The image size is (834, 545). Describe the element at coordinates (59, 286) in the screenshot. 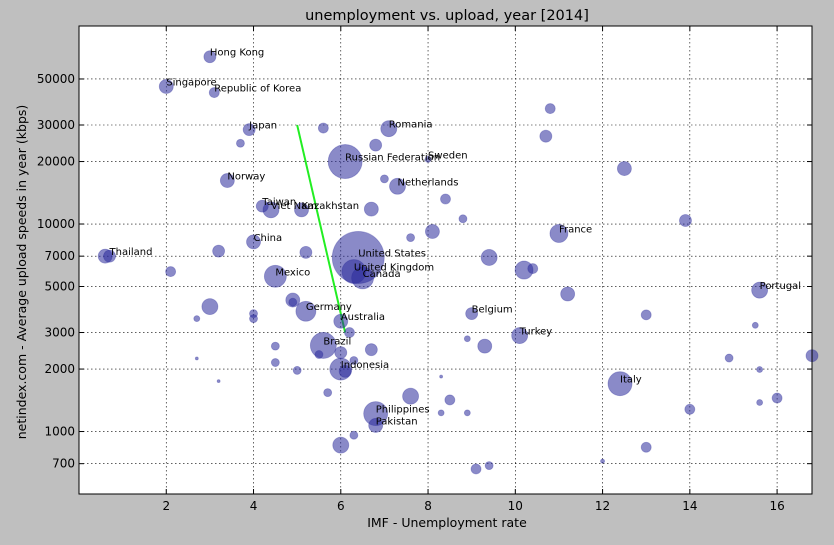

I see `y-tick-label: 5000` at that location.